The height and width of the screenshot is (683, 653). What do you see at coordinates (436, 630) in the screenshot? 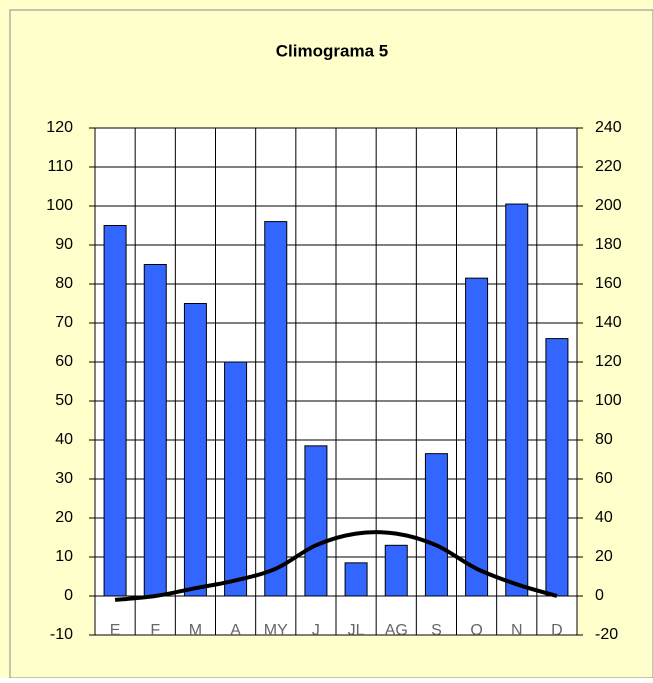
I see `x-tick-label: S` at bounding box center [436, 630].